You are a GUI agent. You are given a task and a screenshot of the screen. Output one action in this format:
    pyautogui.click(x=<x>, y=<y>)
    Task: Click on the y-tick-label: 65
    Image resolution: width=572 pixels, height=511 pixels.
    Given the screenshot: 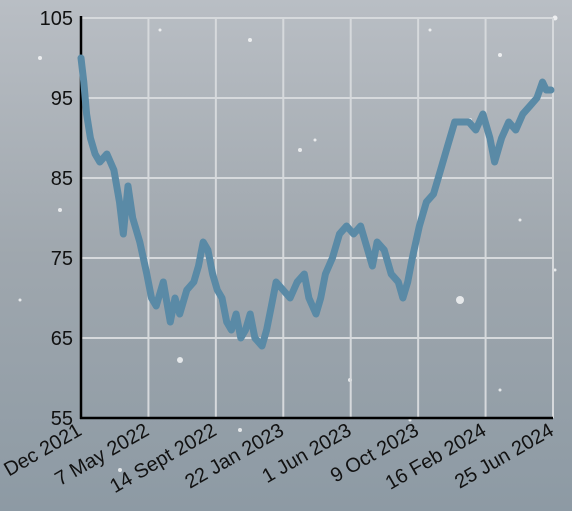 What is the action you would take?
    pyautogui.click(x=62, y=339)
    